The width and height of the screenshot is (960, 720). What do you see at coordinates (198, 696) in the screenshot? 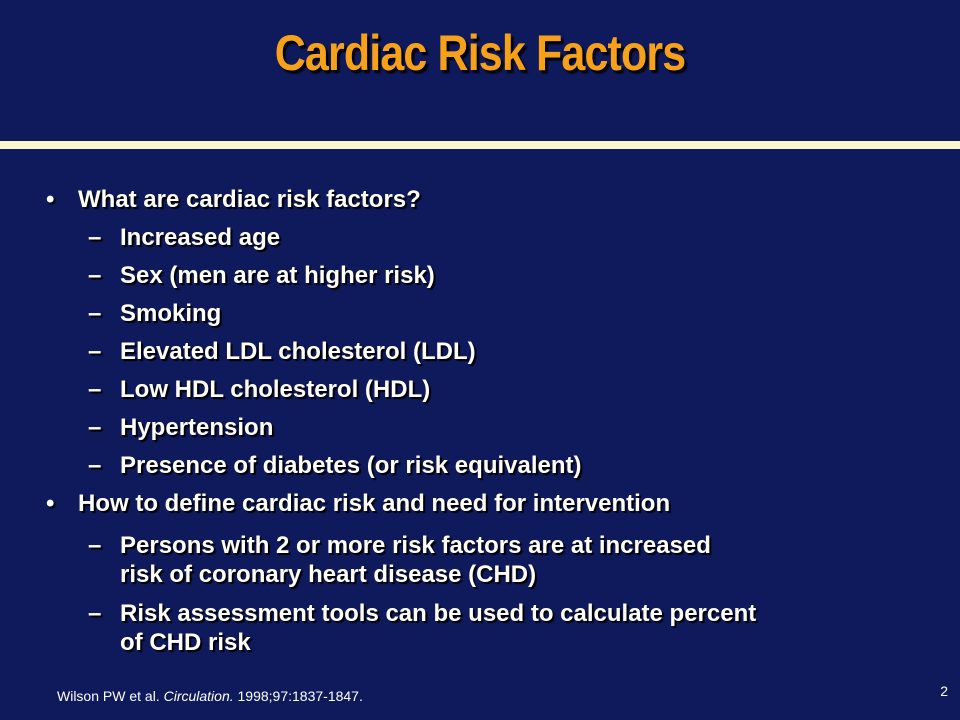
I see `citation-journal: Circulation.` at bounding box center [198, 696].